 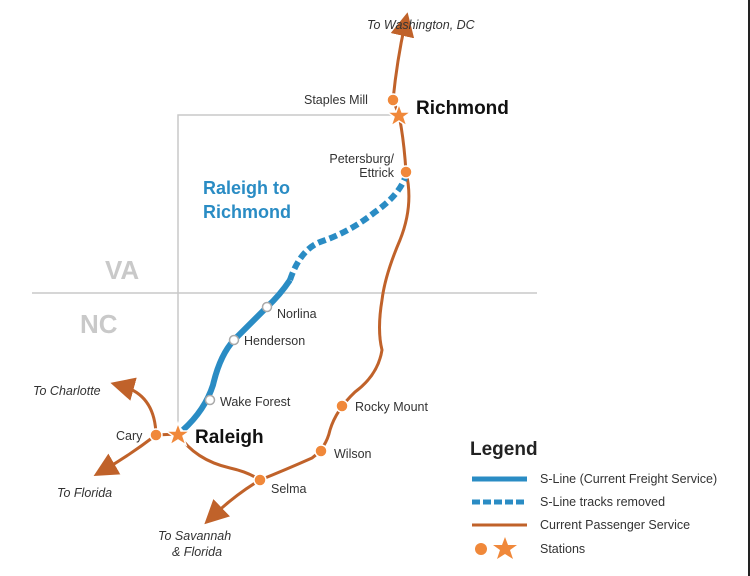 I want to click on label-petersburg: Petersburg/, so click(x=361, y=159).